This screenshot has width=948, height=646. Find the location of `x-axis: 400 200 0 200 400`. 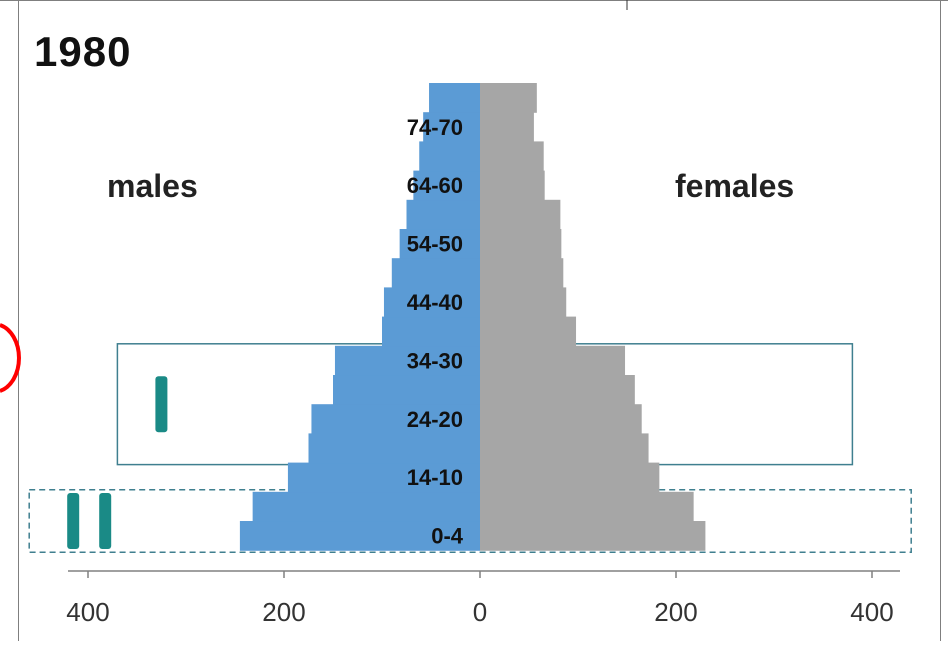

x-axis: 400 200 0 200 400 is located at coordinates (483, 598).